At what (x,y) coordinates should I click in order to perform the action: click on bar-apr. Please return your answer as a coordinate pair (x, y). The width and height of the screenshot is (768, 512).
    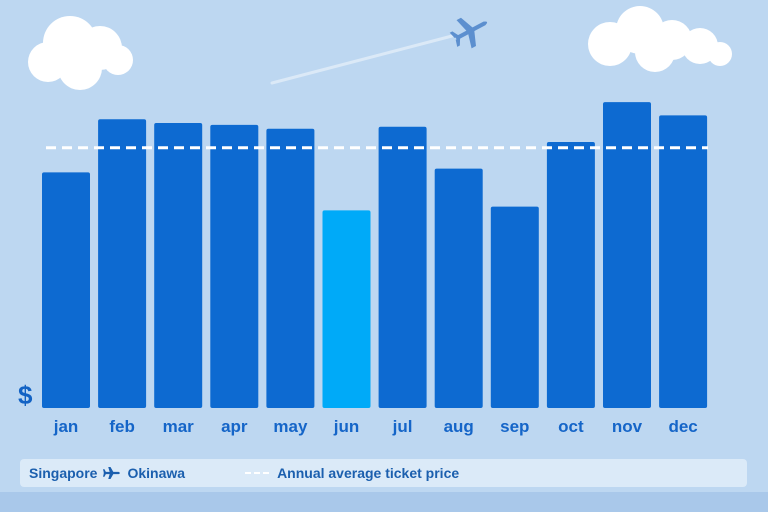
    Looking at the image, I should click on (234, 266).